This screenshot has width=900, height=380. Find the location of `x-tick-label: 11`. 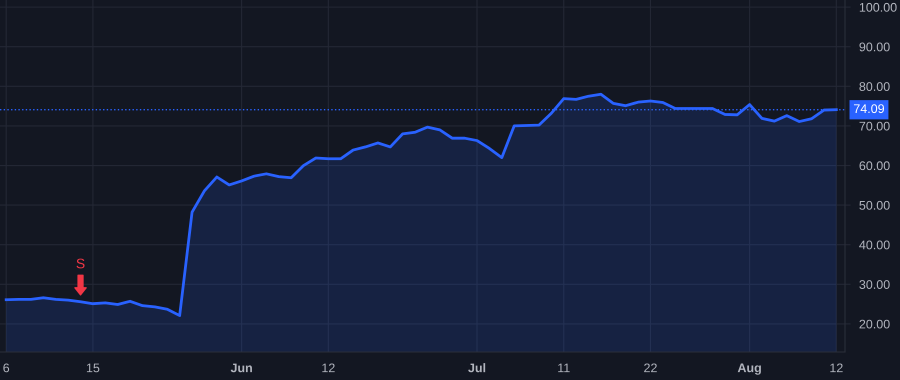

x-tick-label: 11 is located at coordinates (564, 368).